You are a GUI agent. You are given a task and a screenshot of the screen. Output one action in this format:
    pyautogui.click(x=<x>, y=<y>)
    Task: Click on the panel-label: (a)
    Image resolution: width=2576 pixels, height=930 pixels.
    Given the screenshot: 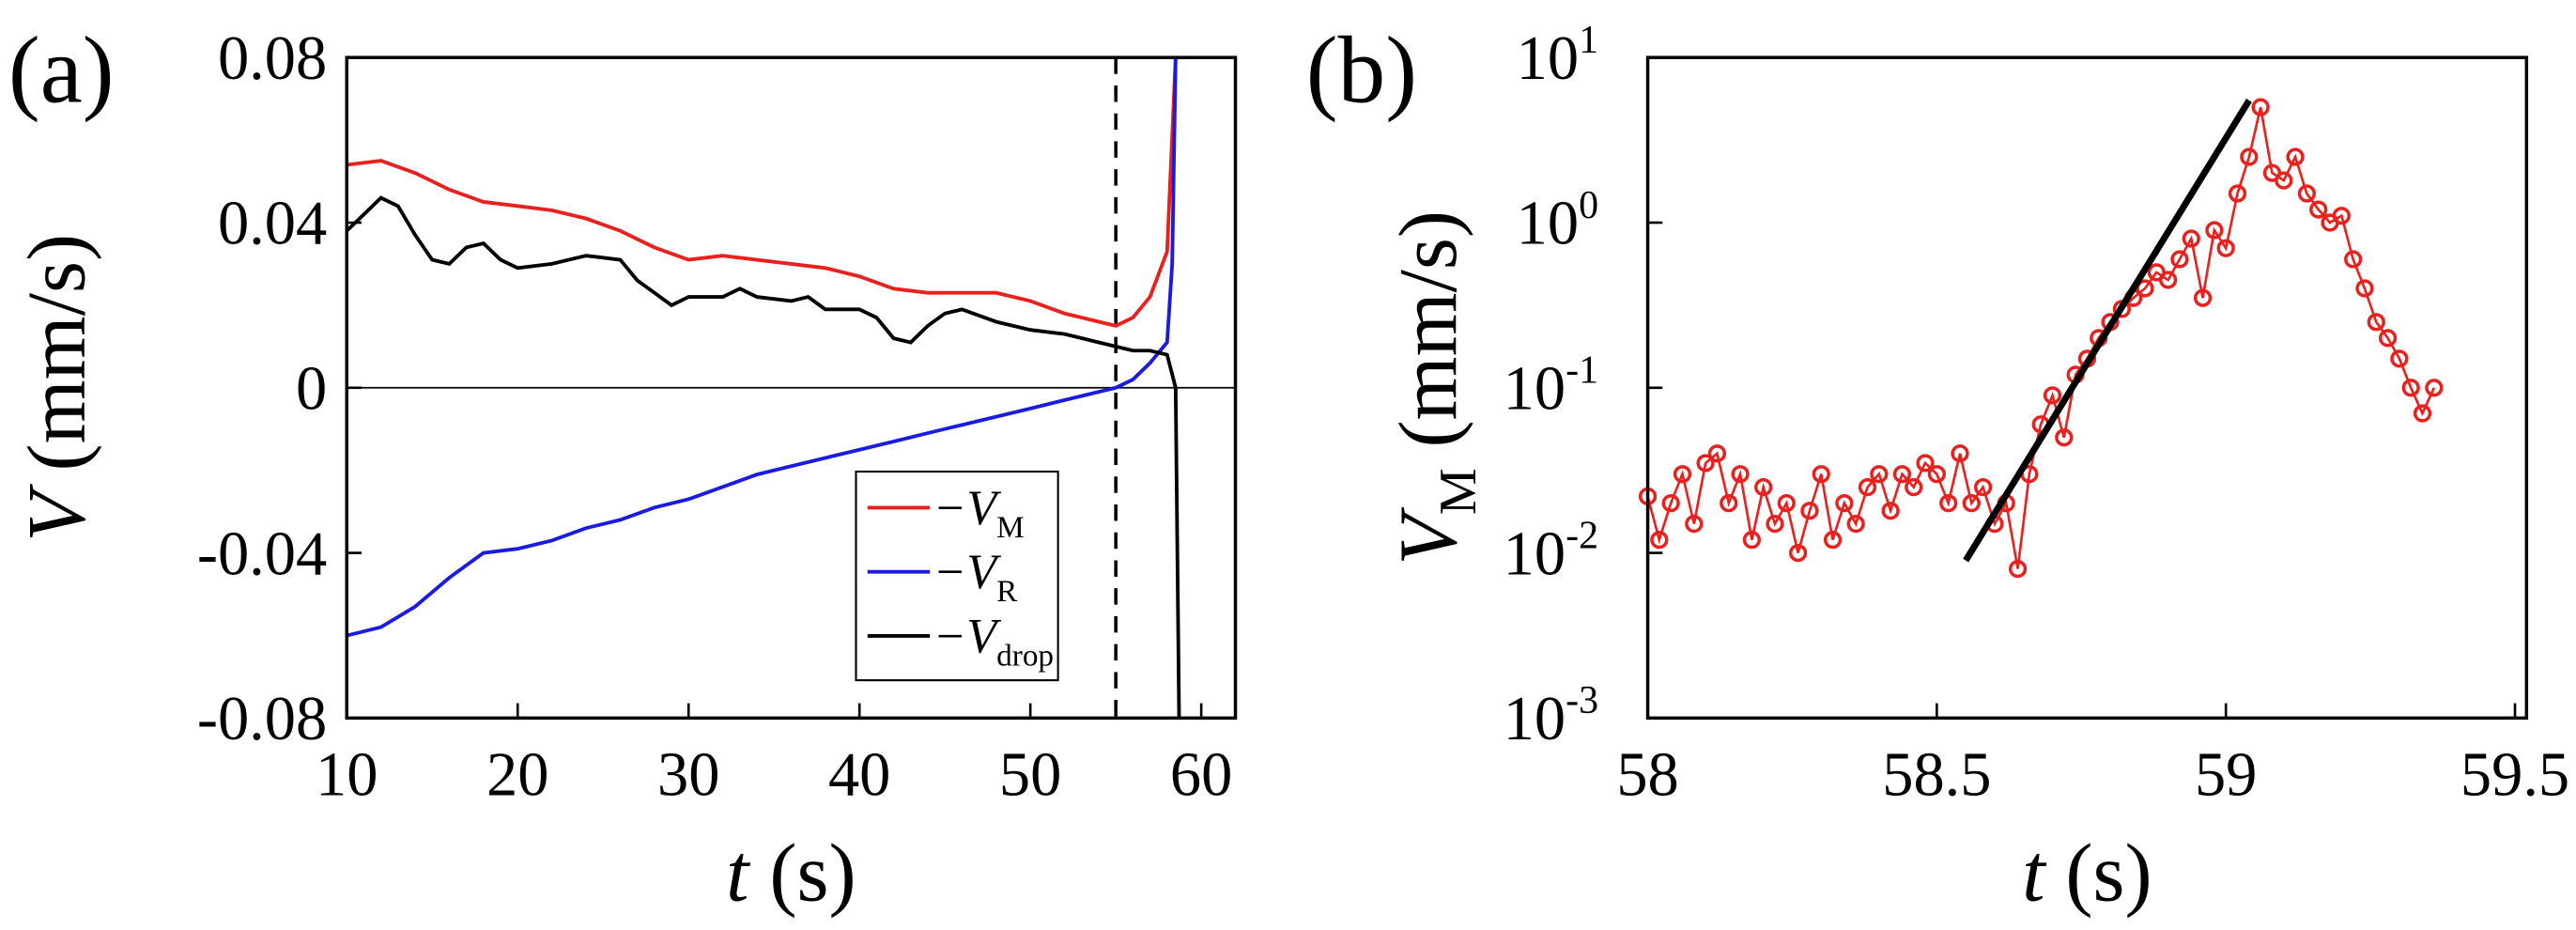 What is the action you would take?
    pyautogui.click(x=61, y=69)
    